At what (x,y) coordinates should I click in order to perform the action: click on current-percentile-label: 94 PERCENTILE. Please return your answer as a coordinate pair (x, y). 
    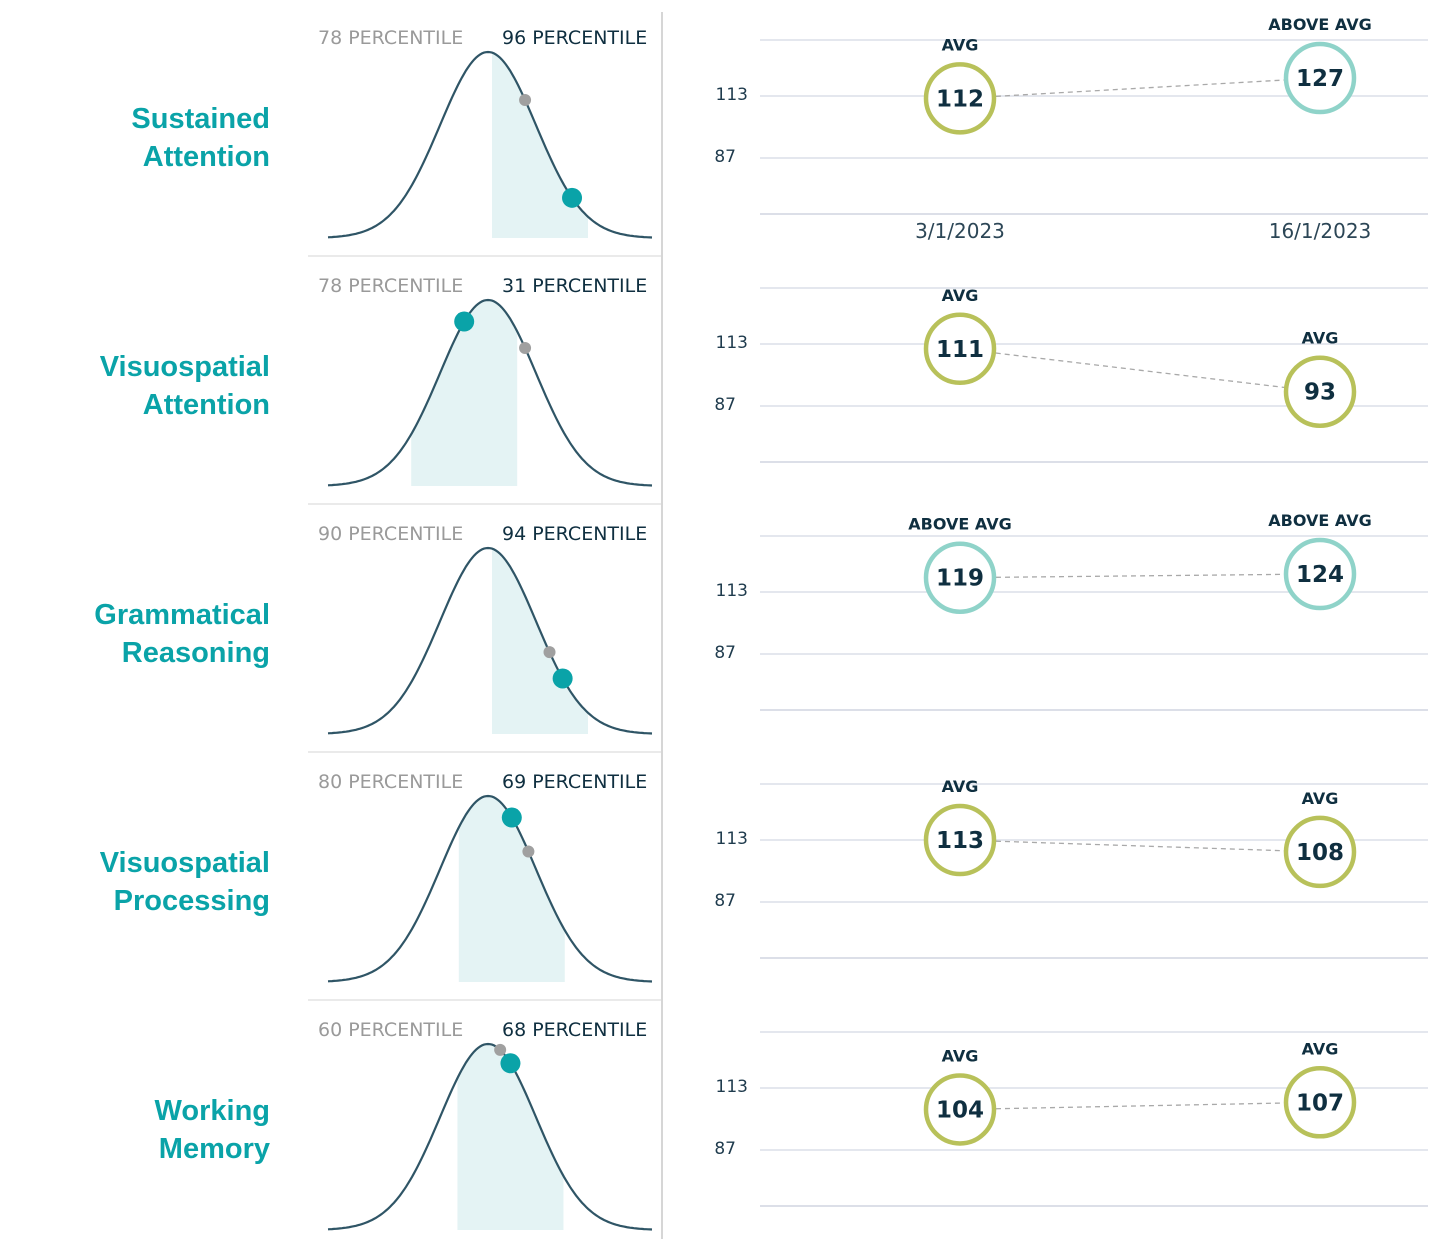
    Looking at the image, I should click on (574, 534).